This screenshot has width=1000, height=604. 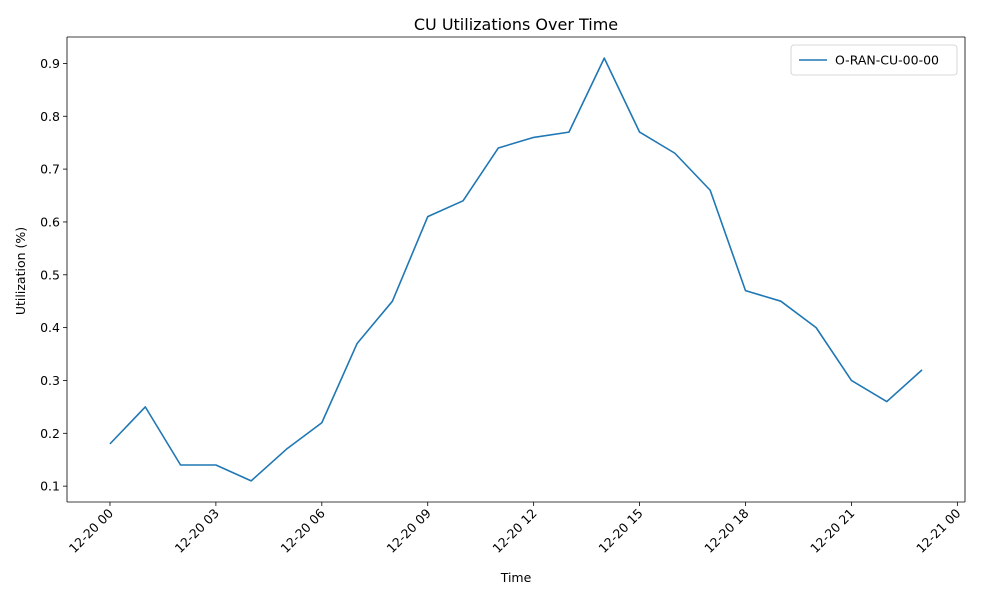 I want to click on y-tick-label: 0.7, so click(x=50, y=169).